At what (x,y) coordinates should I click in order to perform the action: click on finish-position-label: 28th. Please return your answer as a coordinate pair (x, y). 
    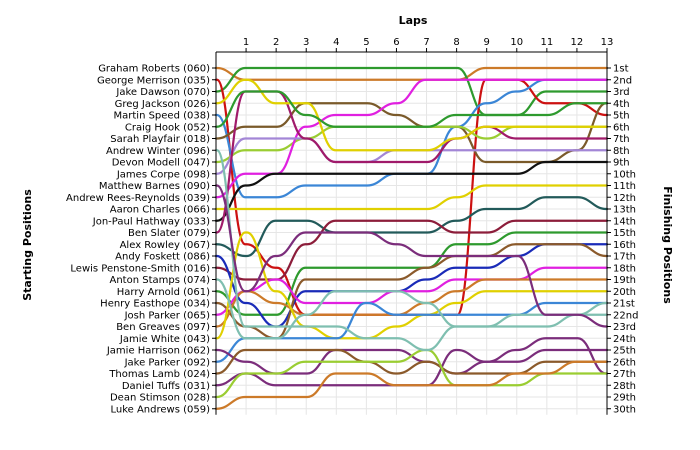
    Looking at the image, I should click on (624, 386).